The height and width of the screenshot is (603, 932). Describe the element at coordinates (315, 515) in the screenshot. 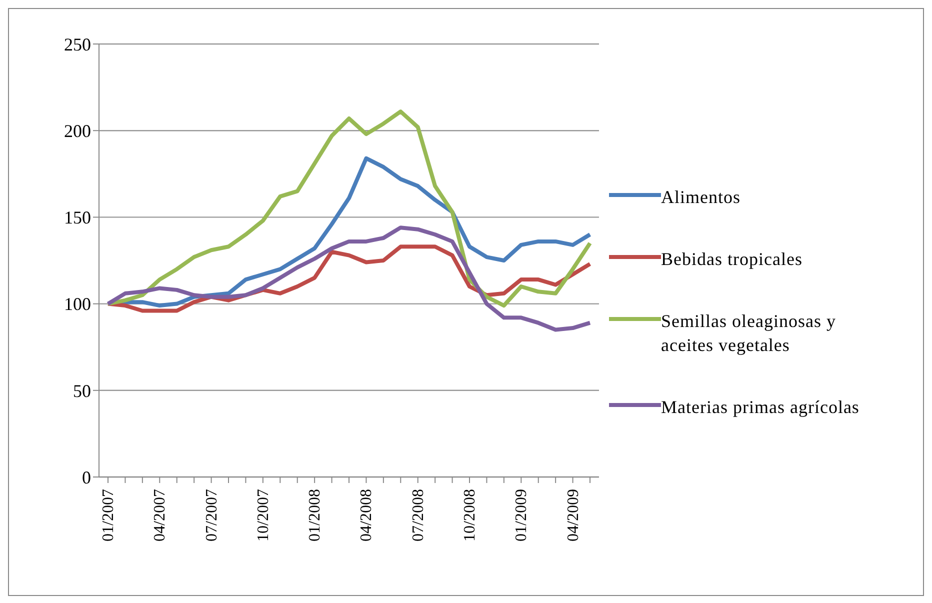

I see `x-tick-label: 01/2008` at that location.